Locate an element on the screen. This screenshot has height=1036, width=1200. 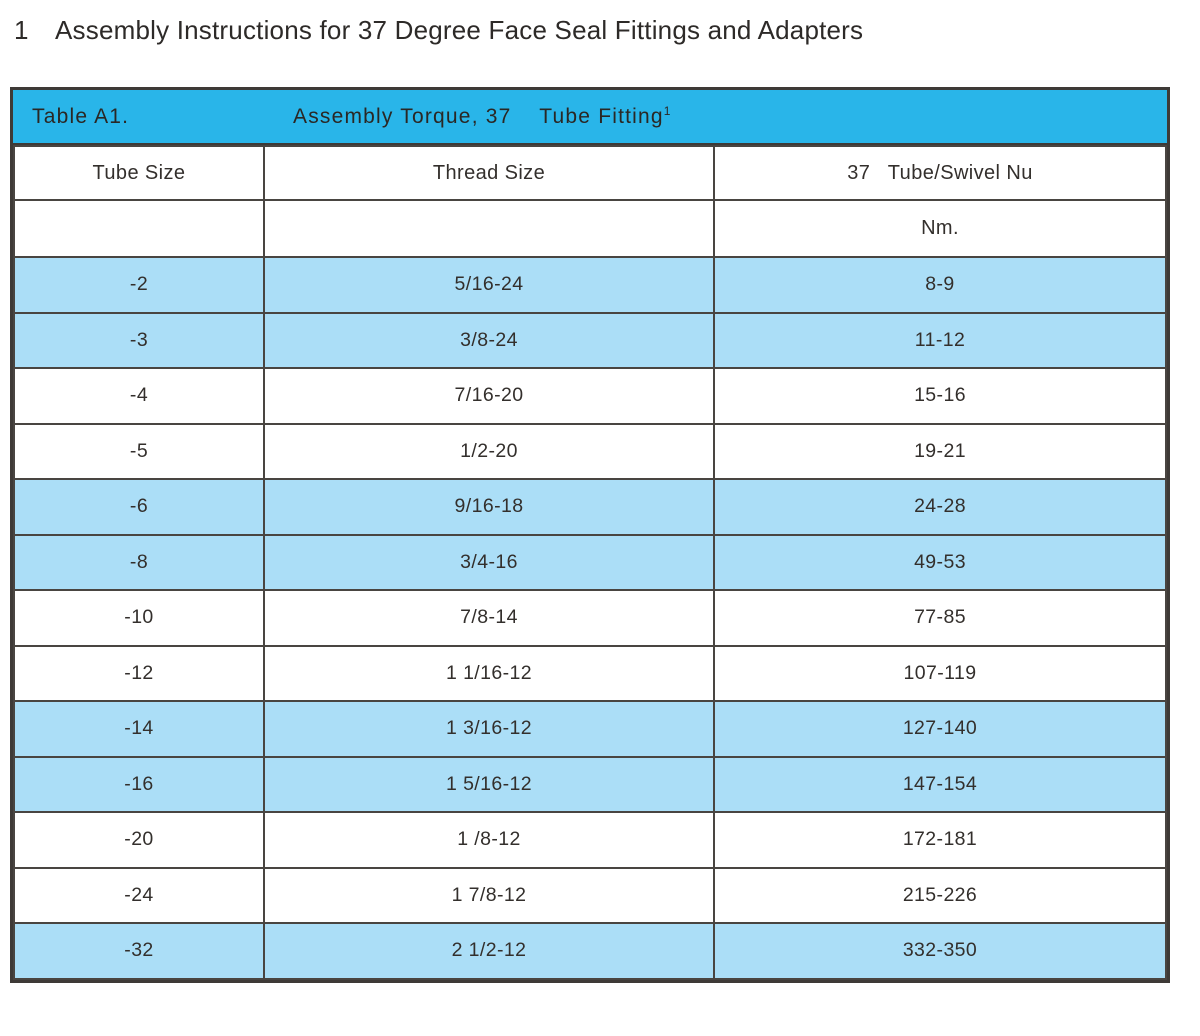
tube-size-cell: -32 is located at coordinates (139, 951).